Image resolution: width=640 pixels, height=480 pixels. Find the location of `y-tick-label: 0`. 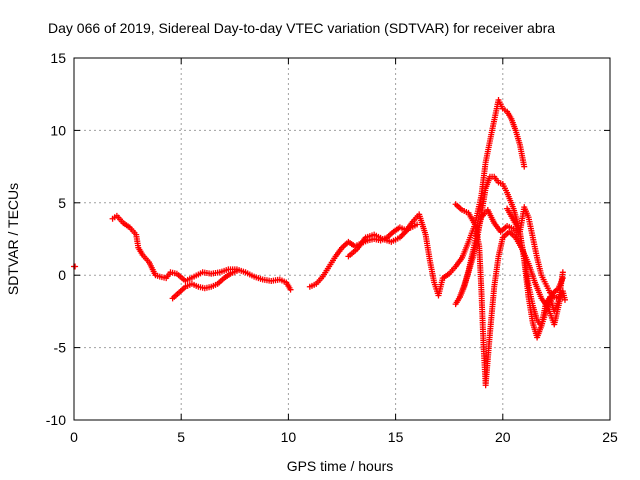

y-tick-label: 0 is located at coordinates (62, 275).